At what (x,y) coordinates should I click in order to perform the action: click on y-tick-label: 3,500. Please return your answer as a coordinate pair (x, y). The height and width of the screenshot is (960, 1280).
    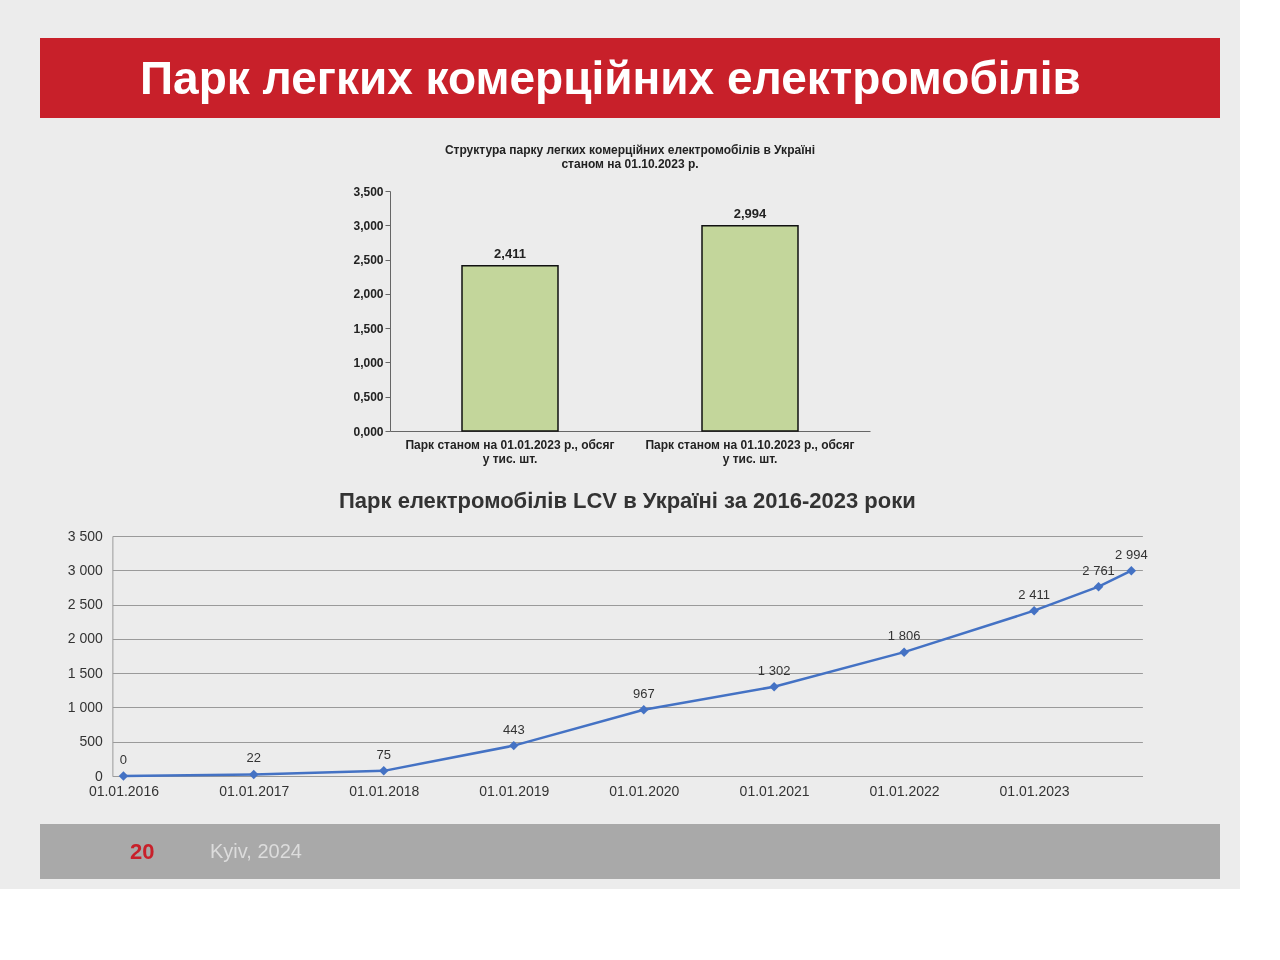
    Looking at the image, I should click on (368, 191).